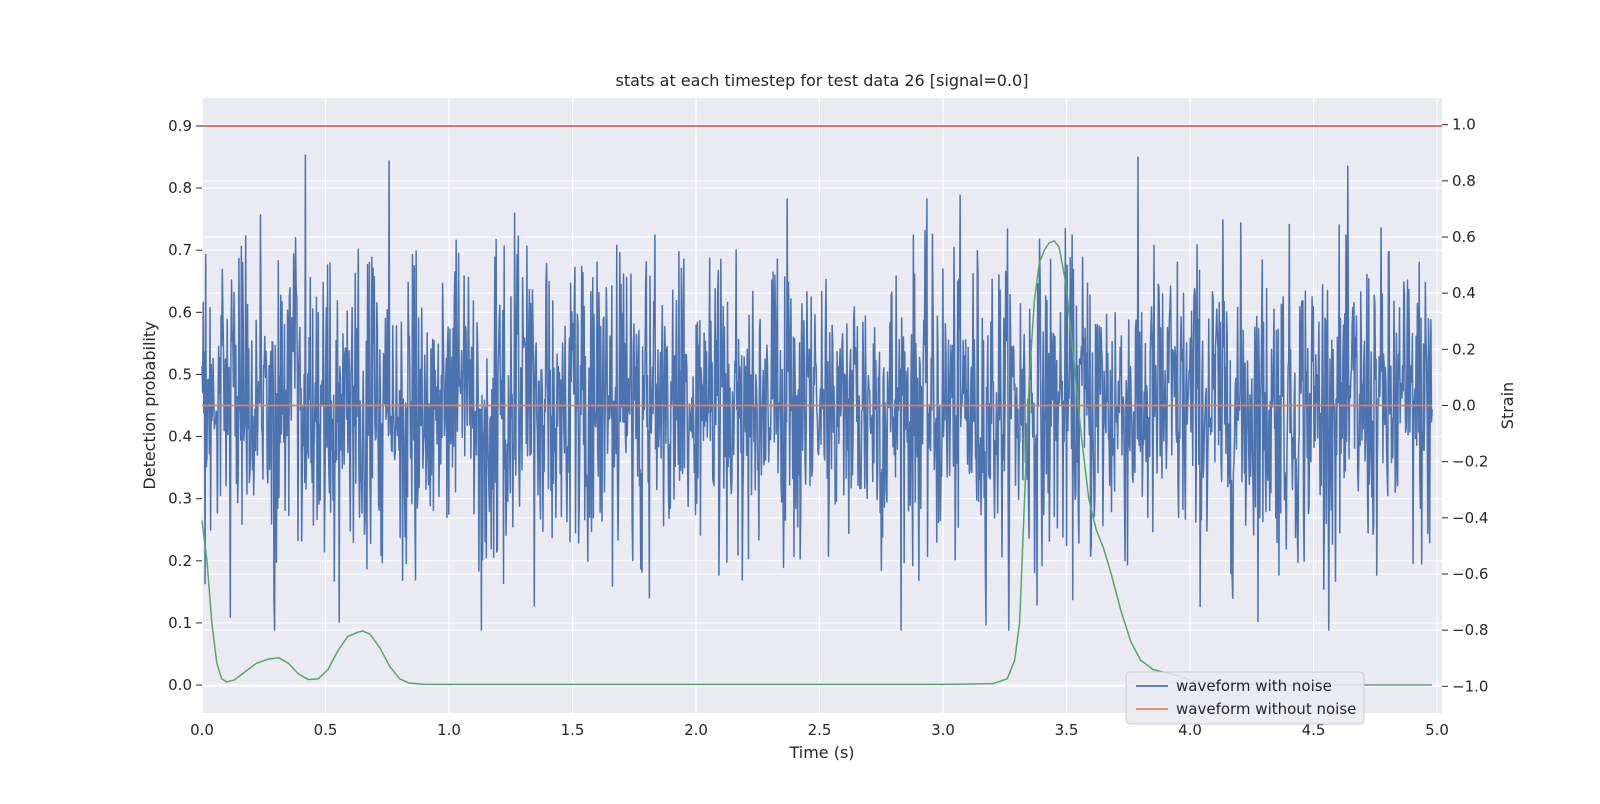 This screenshot has width=1600, height=804. Describe the element at coordinates (180, 374) in the screenshot. I see `y-tick-label-left: 0.5` at that location.